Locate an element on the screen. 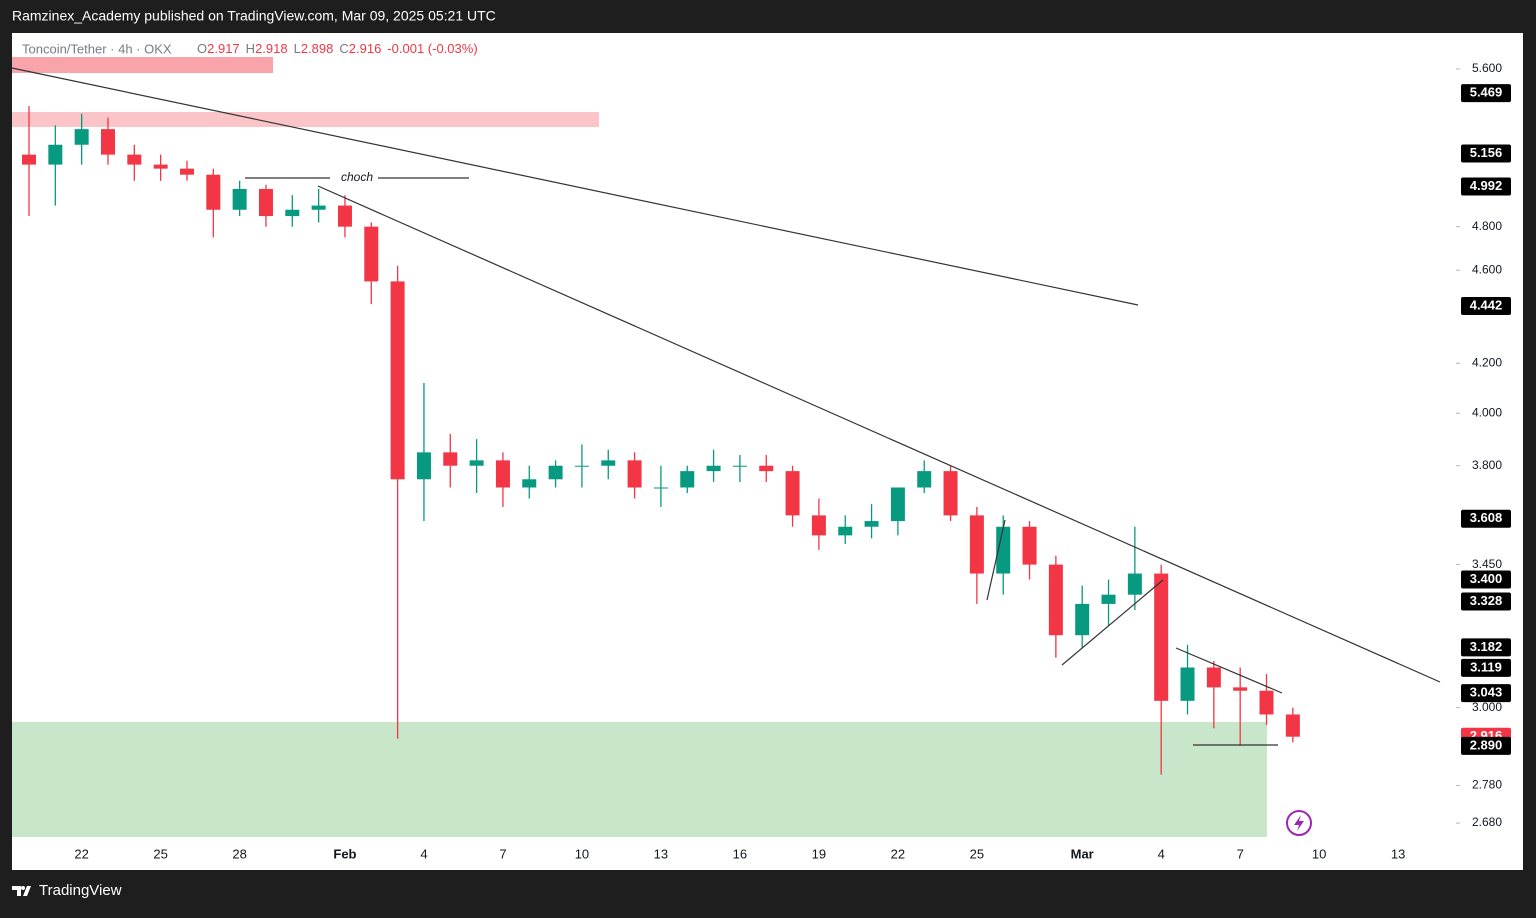 This screenshot has height=918, width=1536. footer-logo is located at coordinates (21, 891).